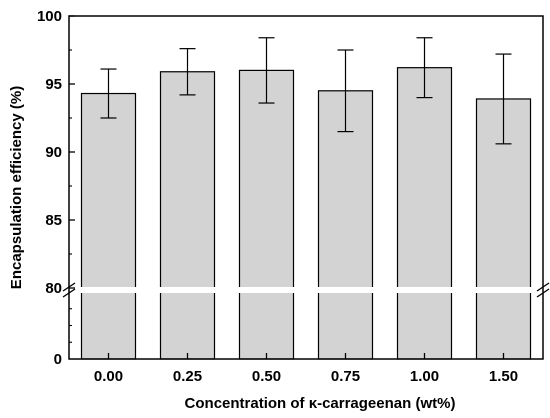 The width and height of the screenshot is (550, 418). What do you see at coordinates (503, 376) in the screenshot?
I see `x-tick-label: 1.50` at bounding box center [503, 376].